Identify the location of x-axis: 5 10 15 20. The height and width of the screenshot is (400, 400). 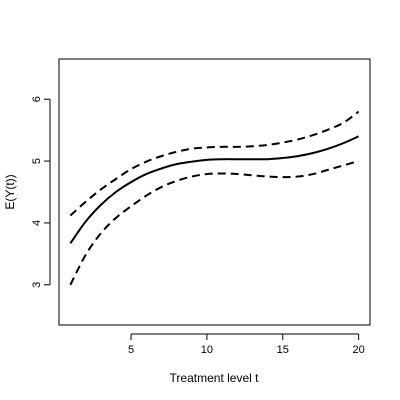
(246, 344).